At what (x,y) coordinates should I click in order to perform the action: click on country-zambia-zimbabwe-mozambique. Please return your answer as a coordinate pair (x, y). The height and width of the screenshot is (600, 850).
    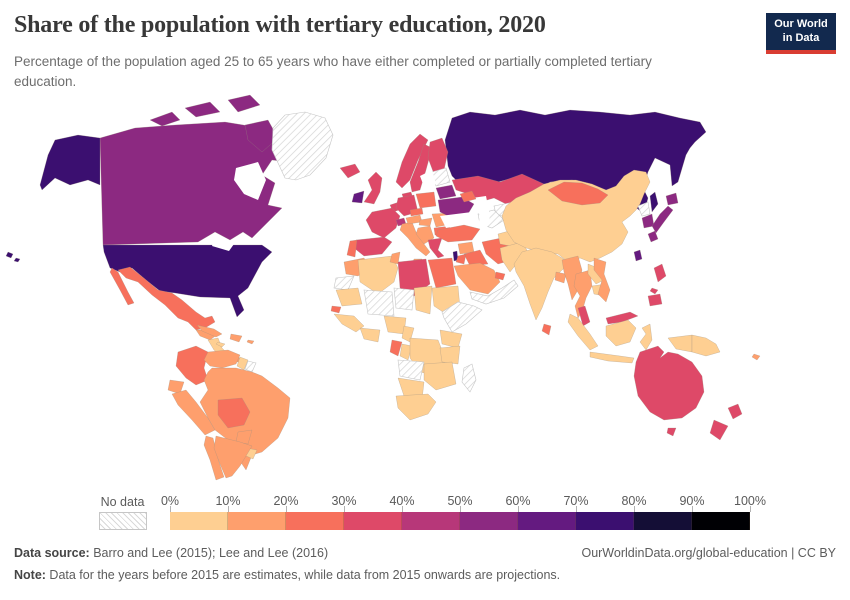
    Looking at the image, I should click on (440, 376).